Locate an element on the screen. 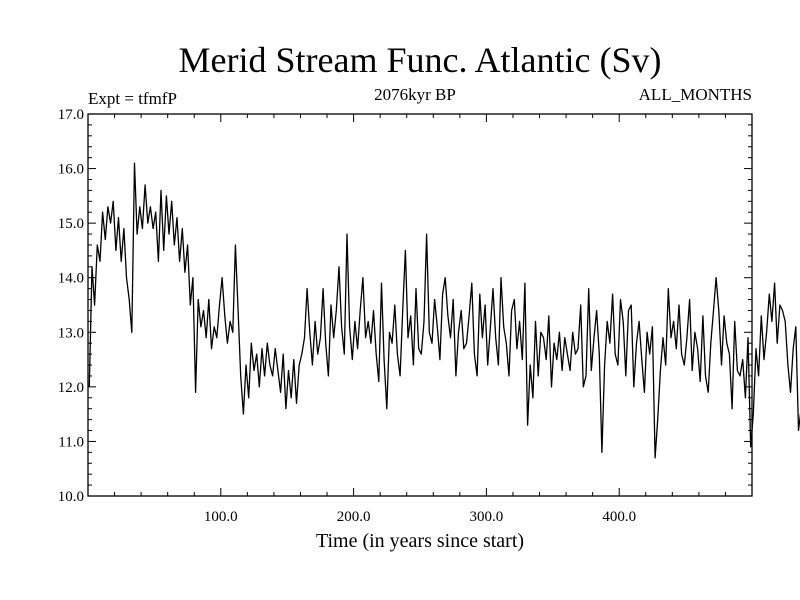 This screenshot has height=600, width=800. y-tick-label: 16.0 is located at coordinates (71, 170).